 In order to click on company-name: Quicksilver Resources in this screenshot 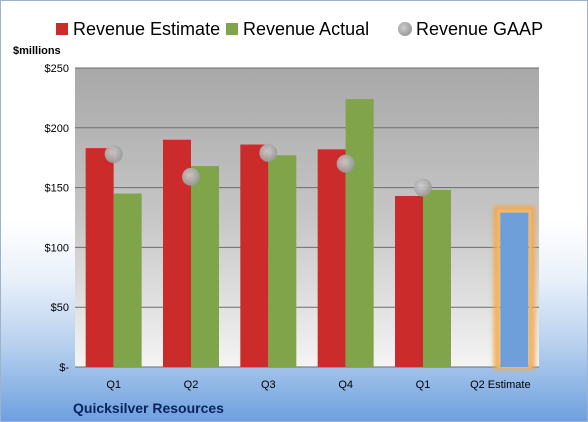, I will do `click(148, 408)`.